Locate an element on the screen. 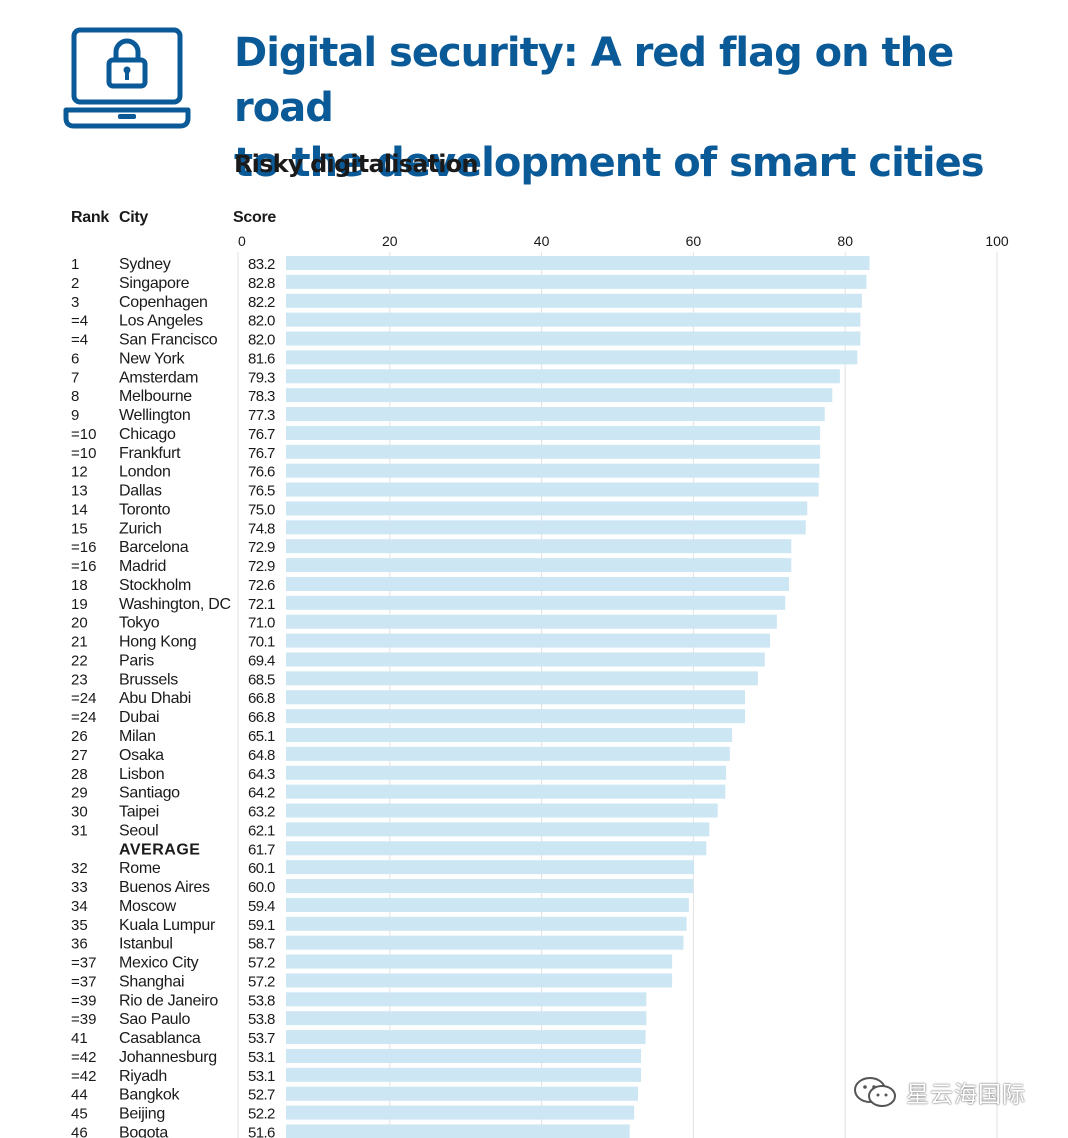 Image resolution: width=1068 pixels, height=1138 pixels. city-label: Paris is located at coordinates (136, 660).